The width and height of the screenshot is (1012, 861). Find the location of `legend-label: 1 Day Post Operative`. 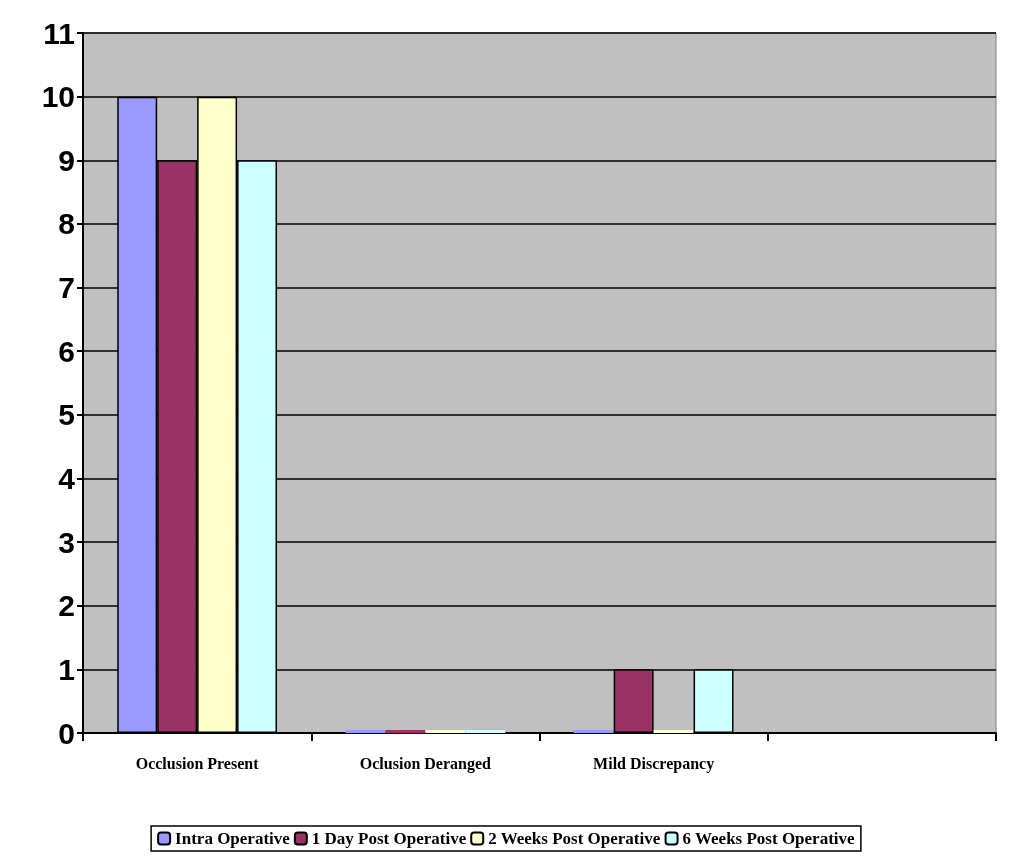

legend-label: 1 Day Post Operative is located at coordinates (389, 838).